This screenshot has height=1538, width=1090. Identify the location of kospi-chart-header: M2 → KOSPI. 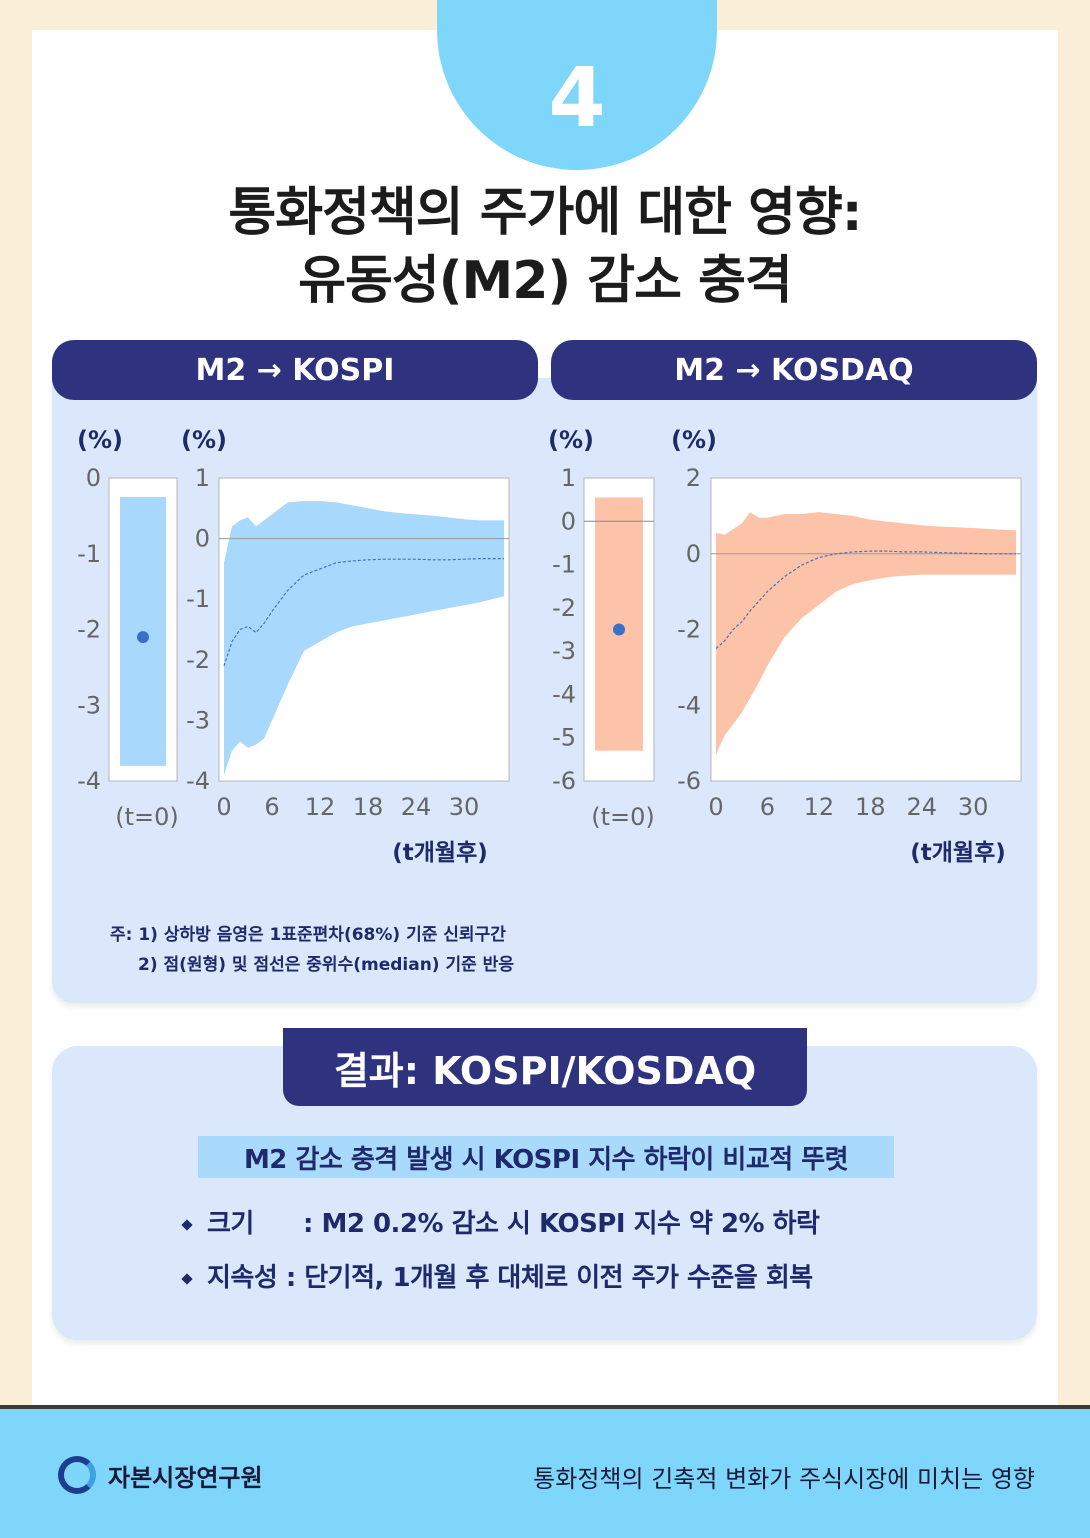
(295, 370).